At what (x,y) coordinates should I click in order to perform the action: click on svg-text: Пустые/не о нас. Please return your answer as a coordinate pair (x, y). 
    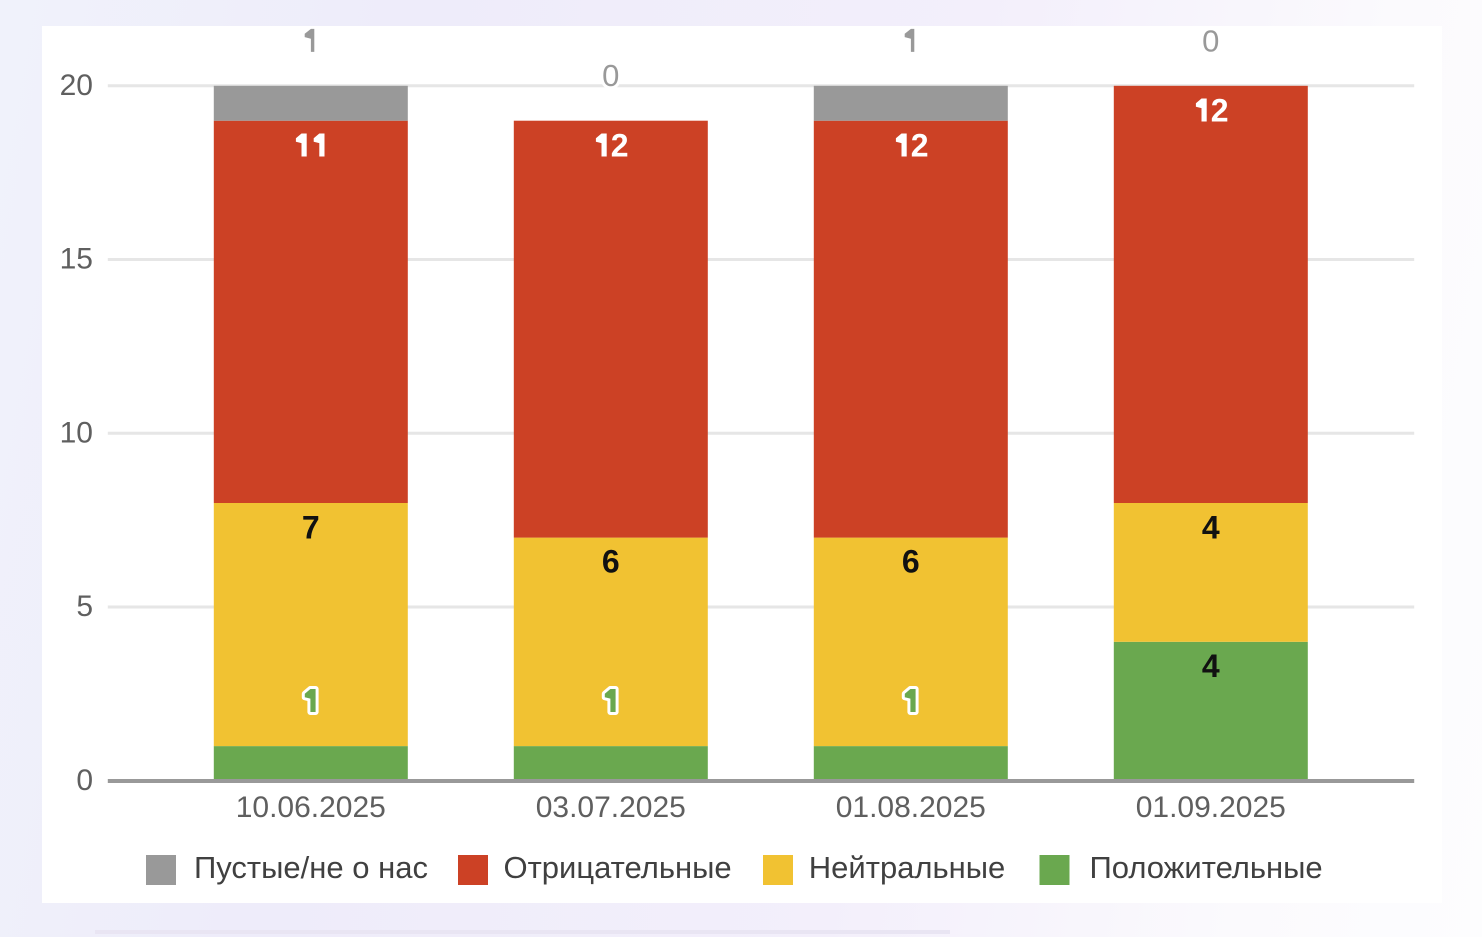
    Looking at the image, I should click on (311, 867).